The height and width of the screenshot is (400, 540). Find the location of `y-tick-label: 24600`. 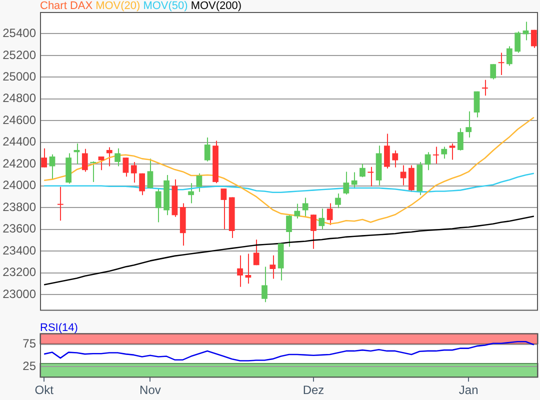

y-tick-label: 24600 is located at coordinates (19, 119).